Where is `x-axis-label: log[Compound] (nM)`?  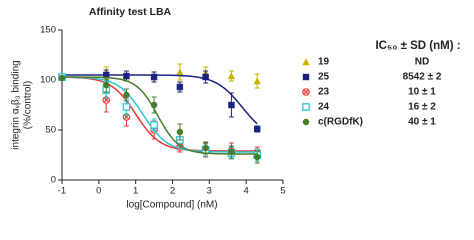 x-axis-label: log[Compound] (nM) is located at coordinates (171, 205).